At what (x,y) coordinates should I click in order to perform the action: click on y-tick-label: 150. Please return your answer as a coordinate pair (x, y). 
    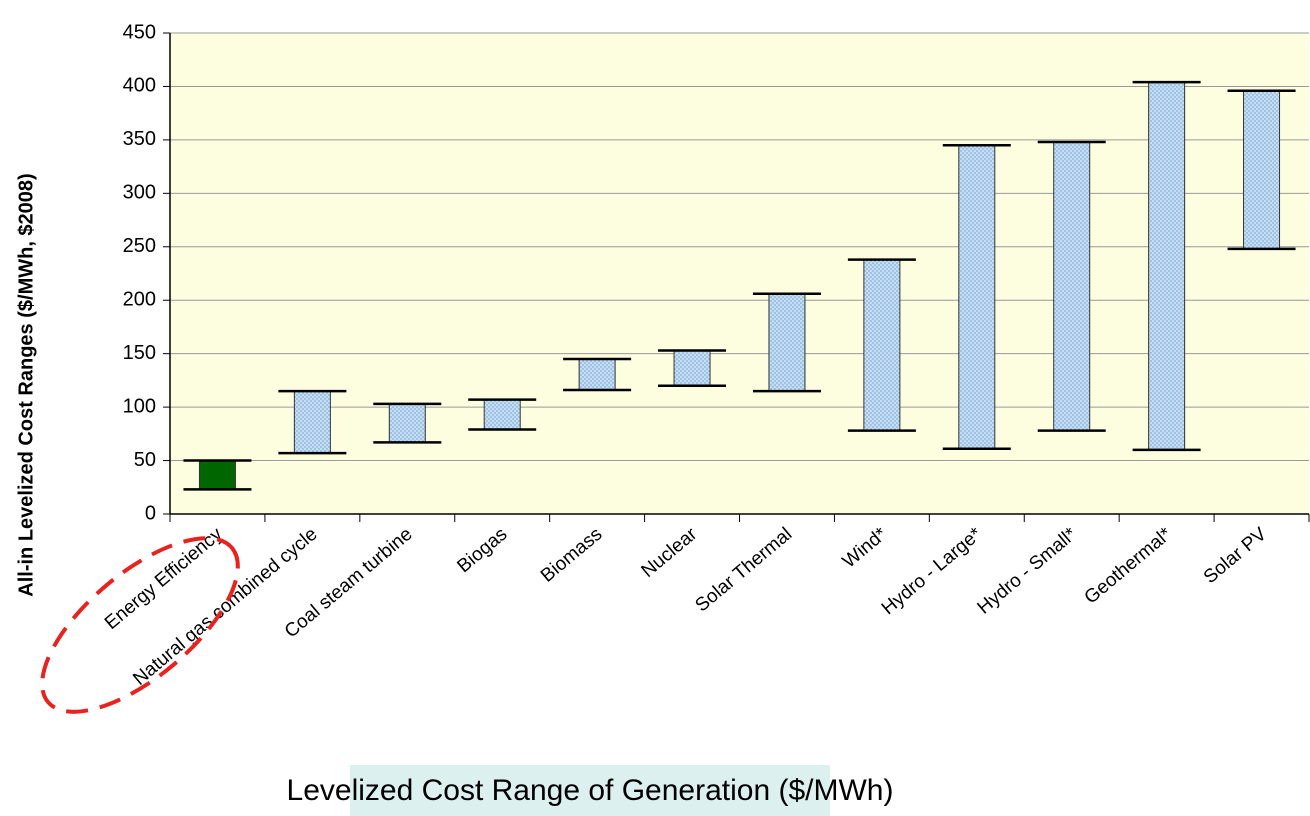
    Looking at the image, I should click on (139, 353).